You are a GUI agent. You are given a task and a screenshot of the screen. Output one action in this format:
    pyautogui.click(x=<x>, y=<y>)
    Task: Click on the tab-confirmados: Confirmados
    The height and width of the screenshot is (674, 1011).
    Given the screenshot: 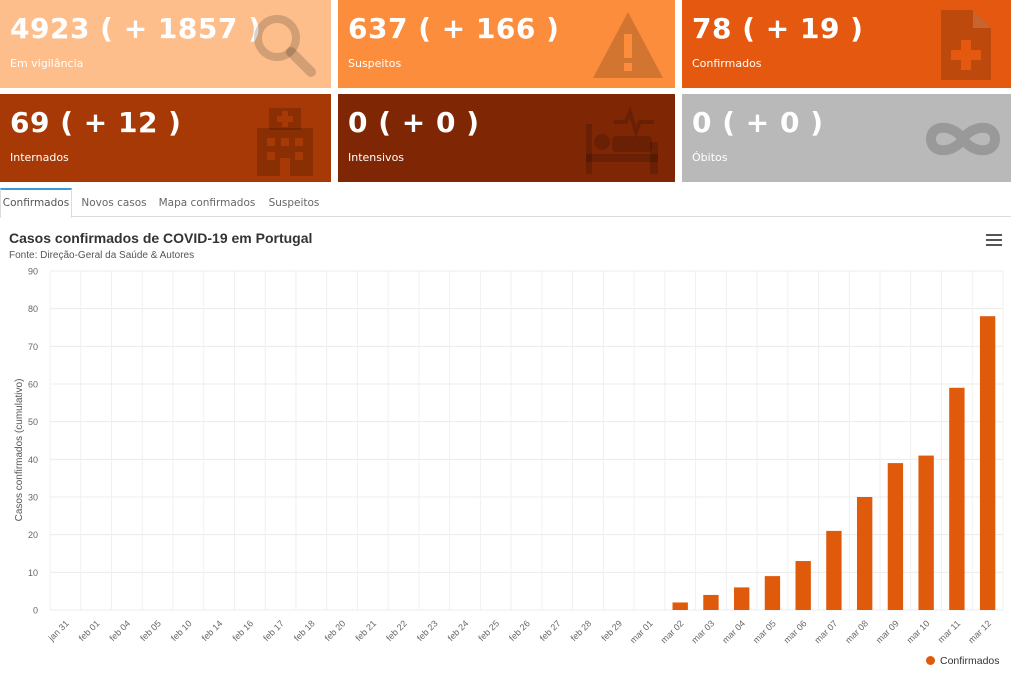 What is the action you would take?
    pyautogui.click(x=36, y=203)
    